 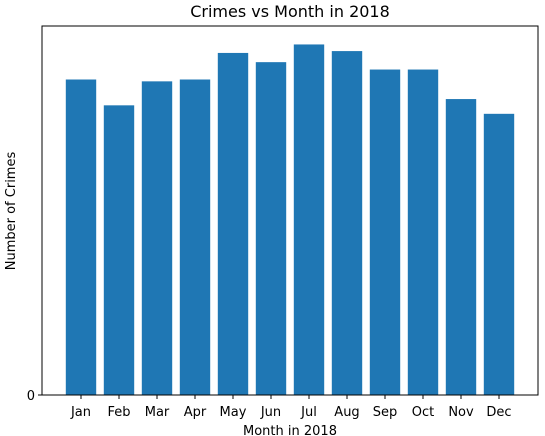 I want to click on bar-feb, so click(x=119, y=250).